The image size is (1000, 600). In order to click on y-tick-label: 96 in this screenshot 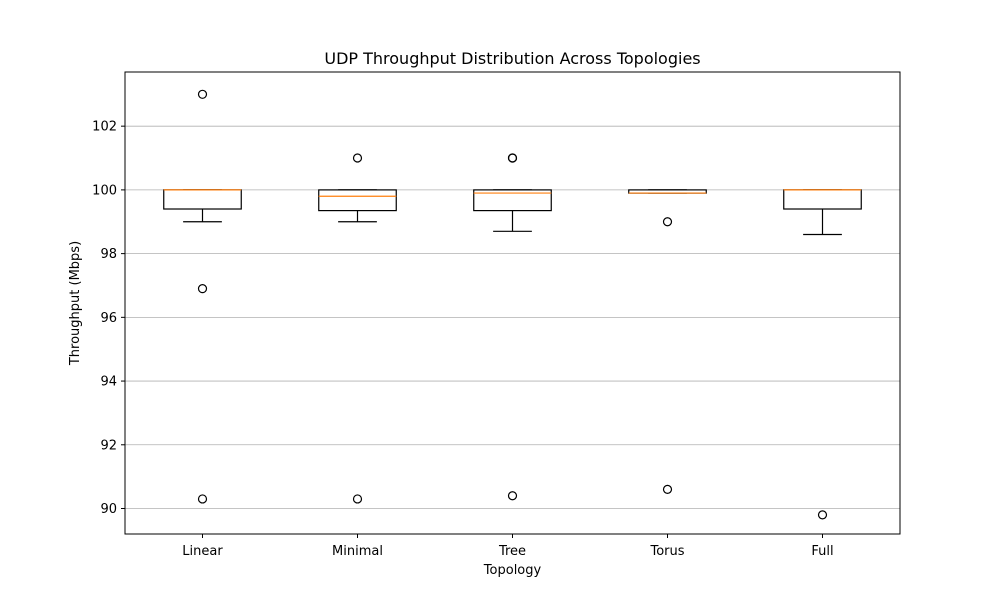, I will do `click(108, 318)`.